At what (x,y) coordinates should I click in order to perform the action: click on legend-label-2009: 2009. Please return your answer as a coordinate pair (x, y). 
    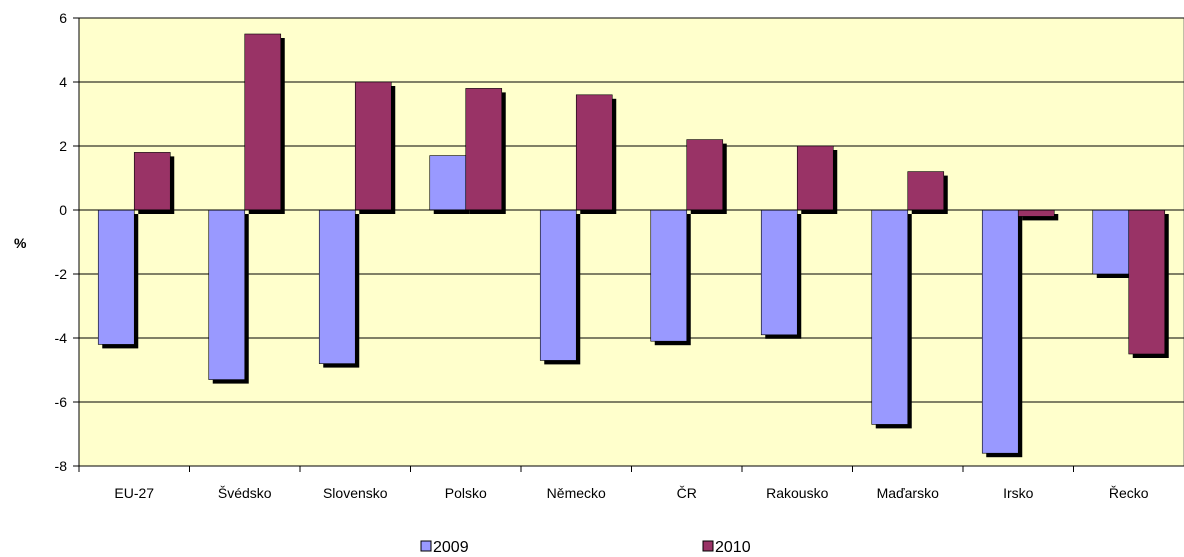
    Looking at the image, I should click on (451, 547).